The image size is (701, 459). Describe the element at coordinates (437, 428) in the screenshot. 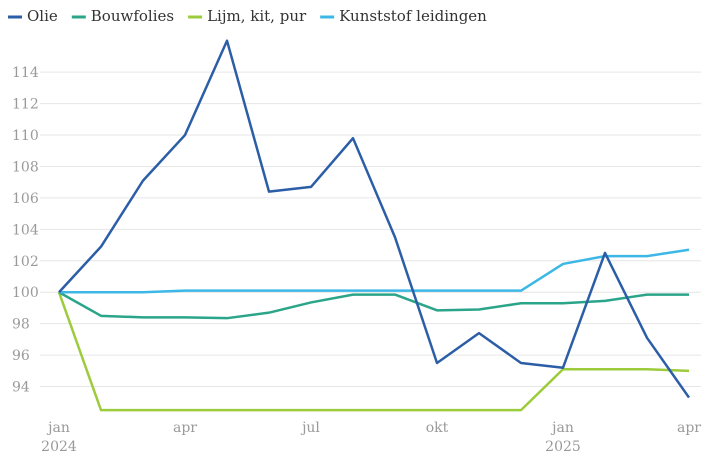

I see `x-tick-label: okt` at that location.